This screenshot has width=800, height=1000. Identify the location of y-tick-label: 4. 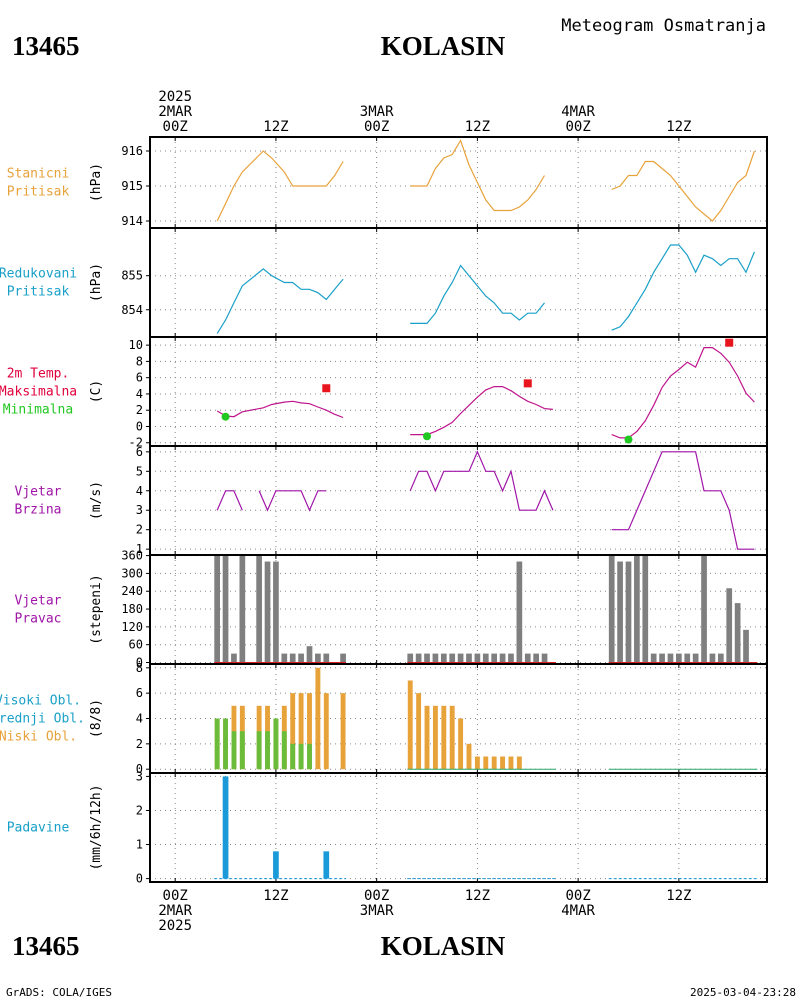
(139, 719).